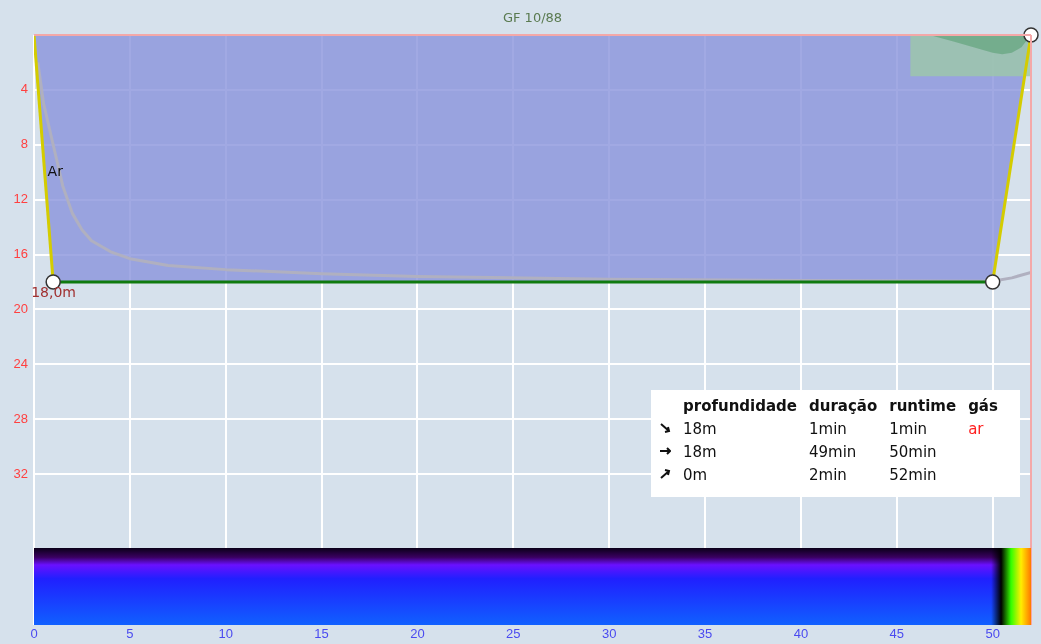  What do you see at coordinates (840, 406) in the screenshot?
I see `annotation: profundidade duração runtime gás` at bounding box center [840, 406].